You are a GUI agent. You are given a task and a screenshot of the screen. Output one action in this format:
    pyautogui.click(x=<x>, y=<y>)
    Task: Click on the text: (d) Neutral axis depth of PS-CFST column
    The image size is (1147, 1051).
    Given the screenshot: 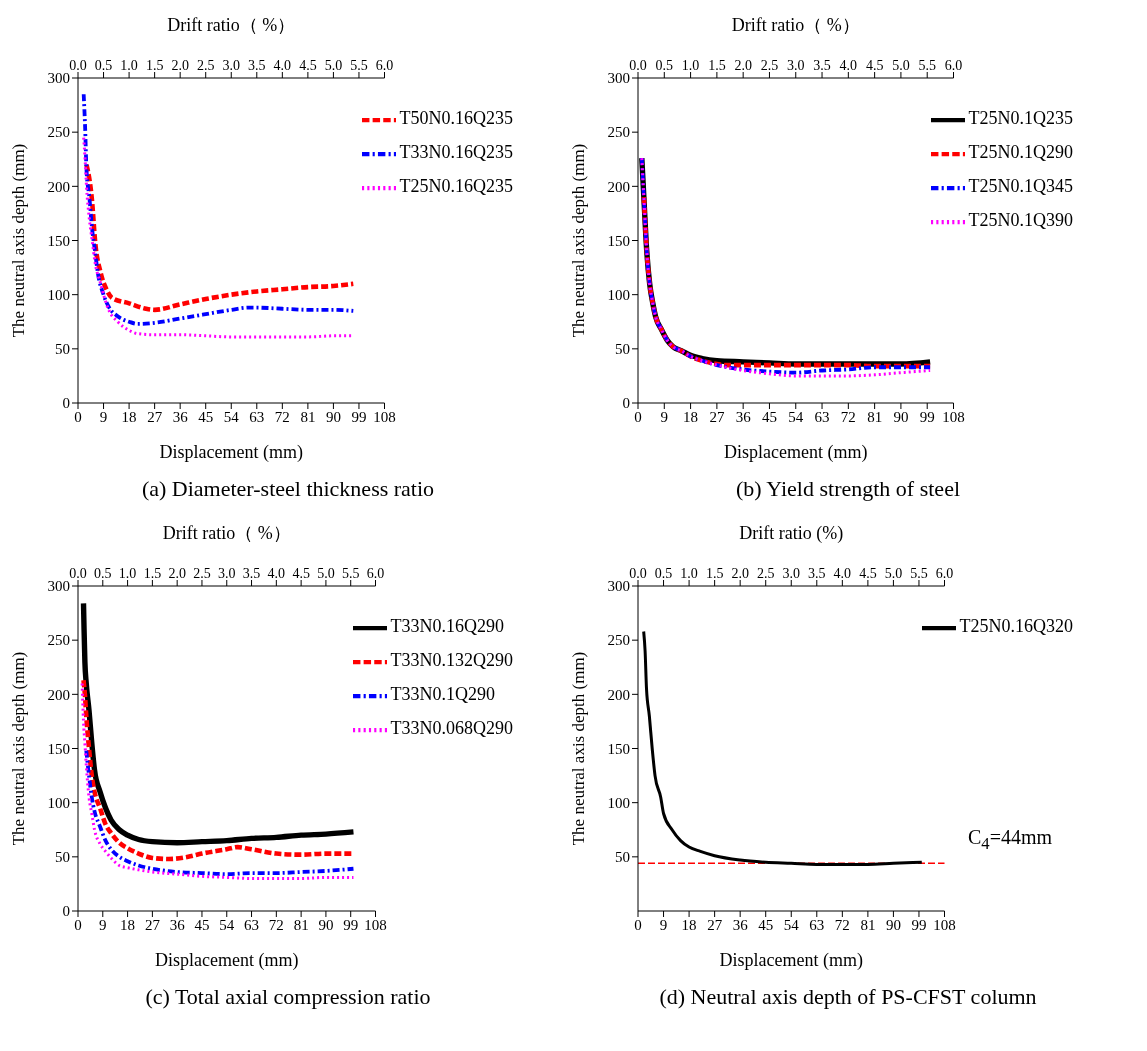 What is the action you would take?
    pyautogui.click(x=848, y=997)
    